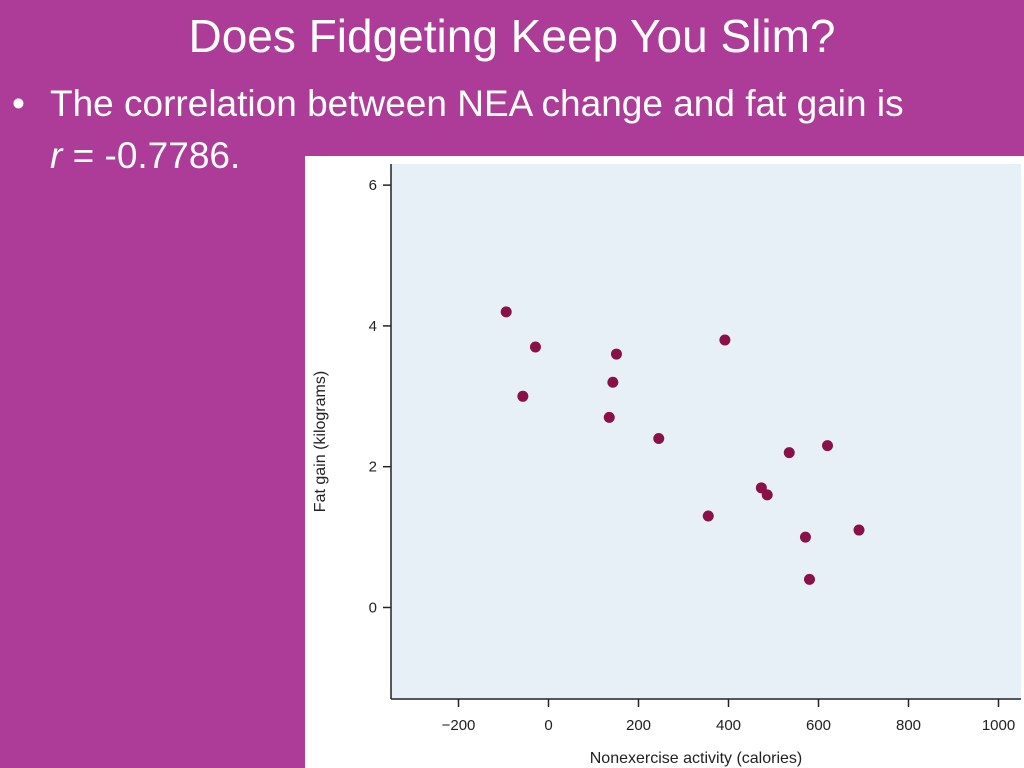 The height and width of the screenshot is (768, 1024). What do you see at coordinates (56, 155) in the screenshot?
I see `r-symbol: r` at bounding box center [56, 155].